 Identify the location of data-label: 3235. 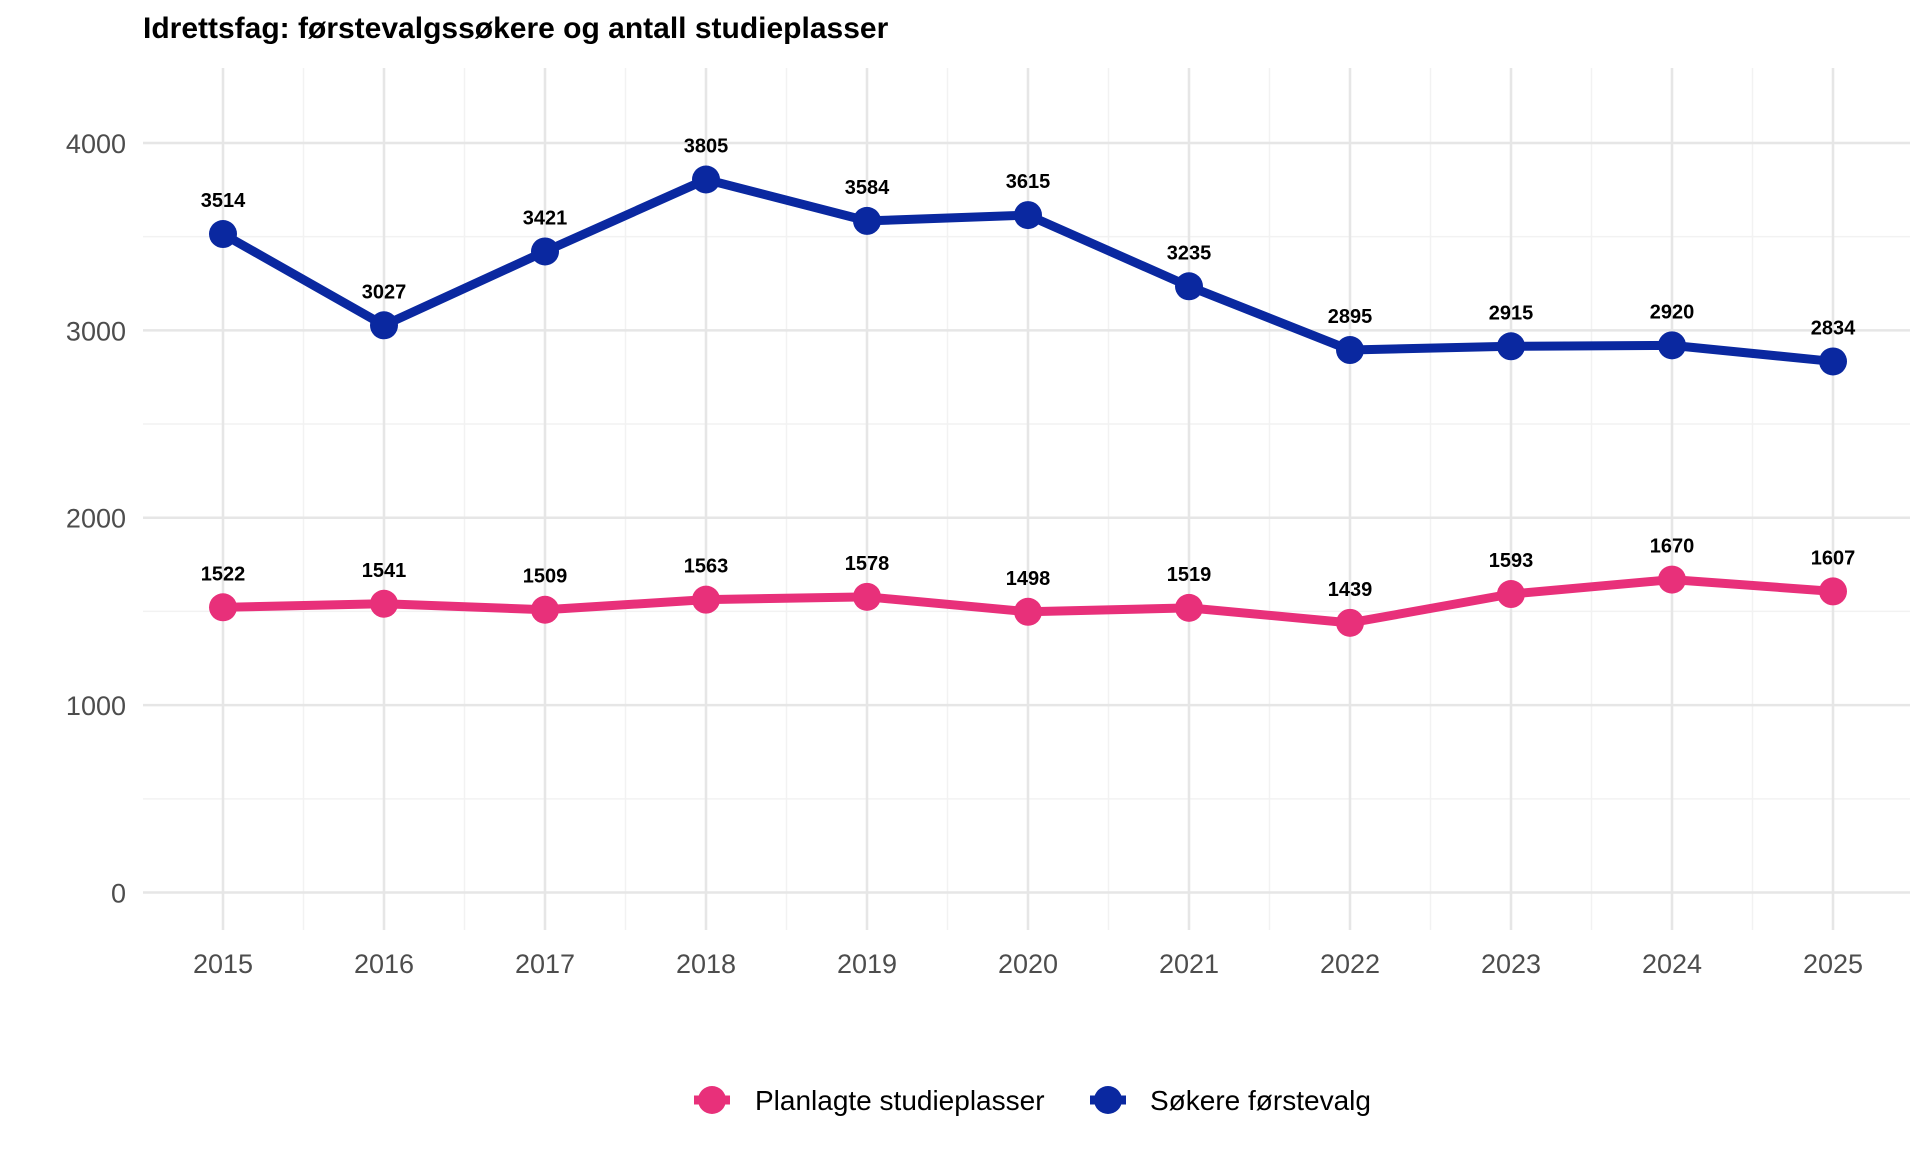
(1189, 253).